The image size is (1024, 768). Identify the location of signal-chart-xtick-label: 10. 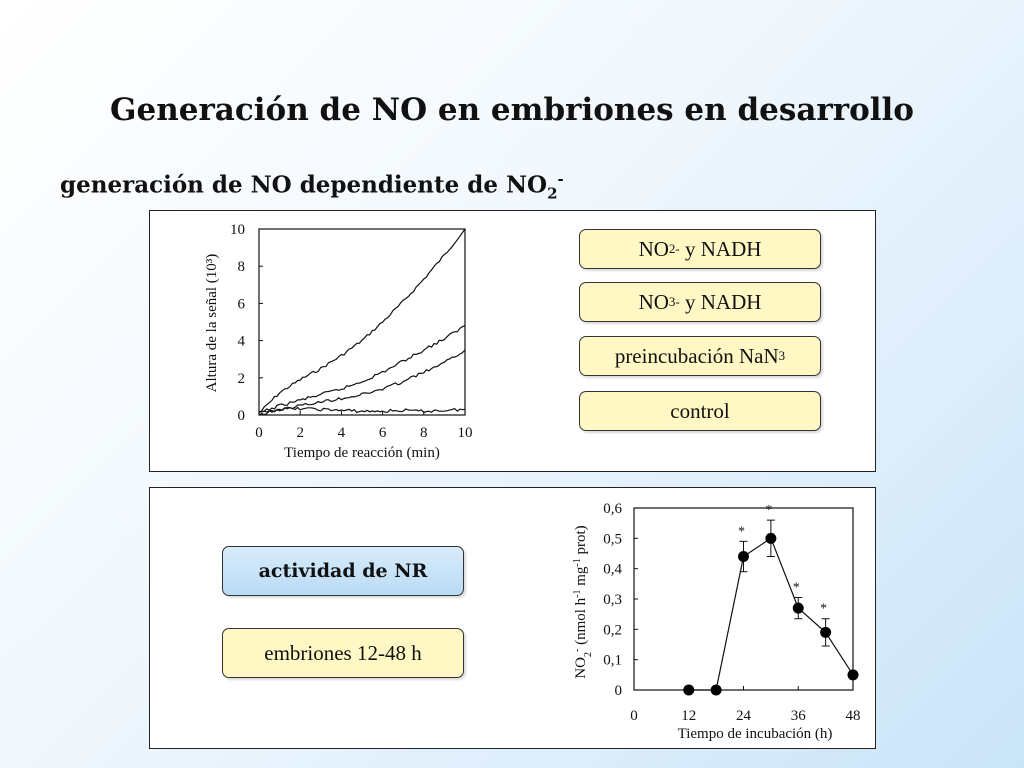
(465, 433).